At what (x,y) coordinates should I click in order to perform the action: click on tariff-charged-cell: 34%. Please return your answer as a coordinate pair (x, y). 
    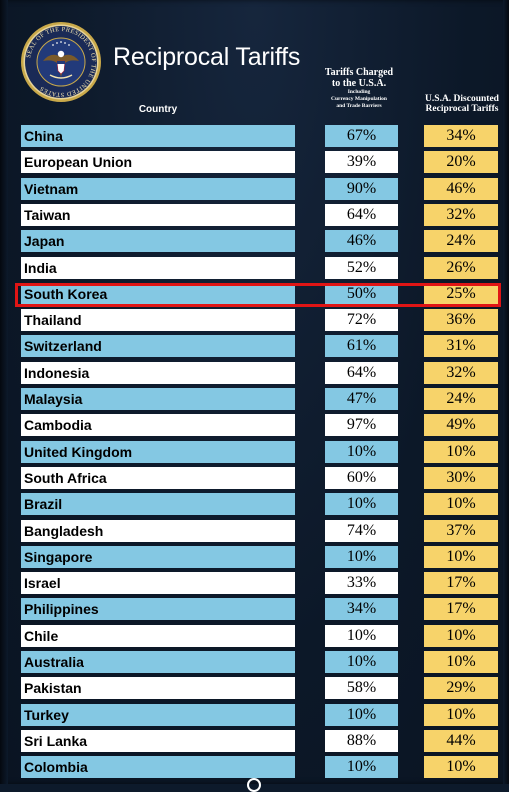
    Looking at the image, I should click on (361, 609).